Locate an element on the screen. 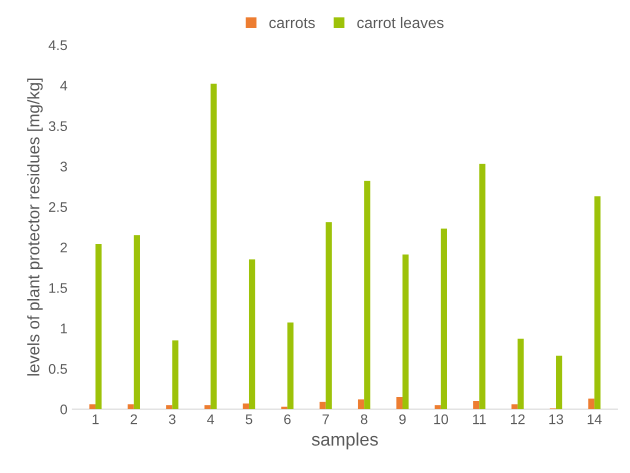  x-tick-label: 12 is located at coordinates (517, 419).